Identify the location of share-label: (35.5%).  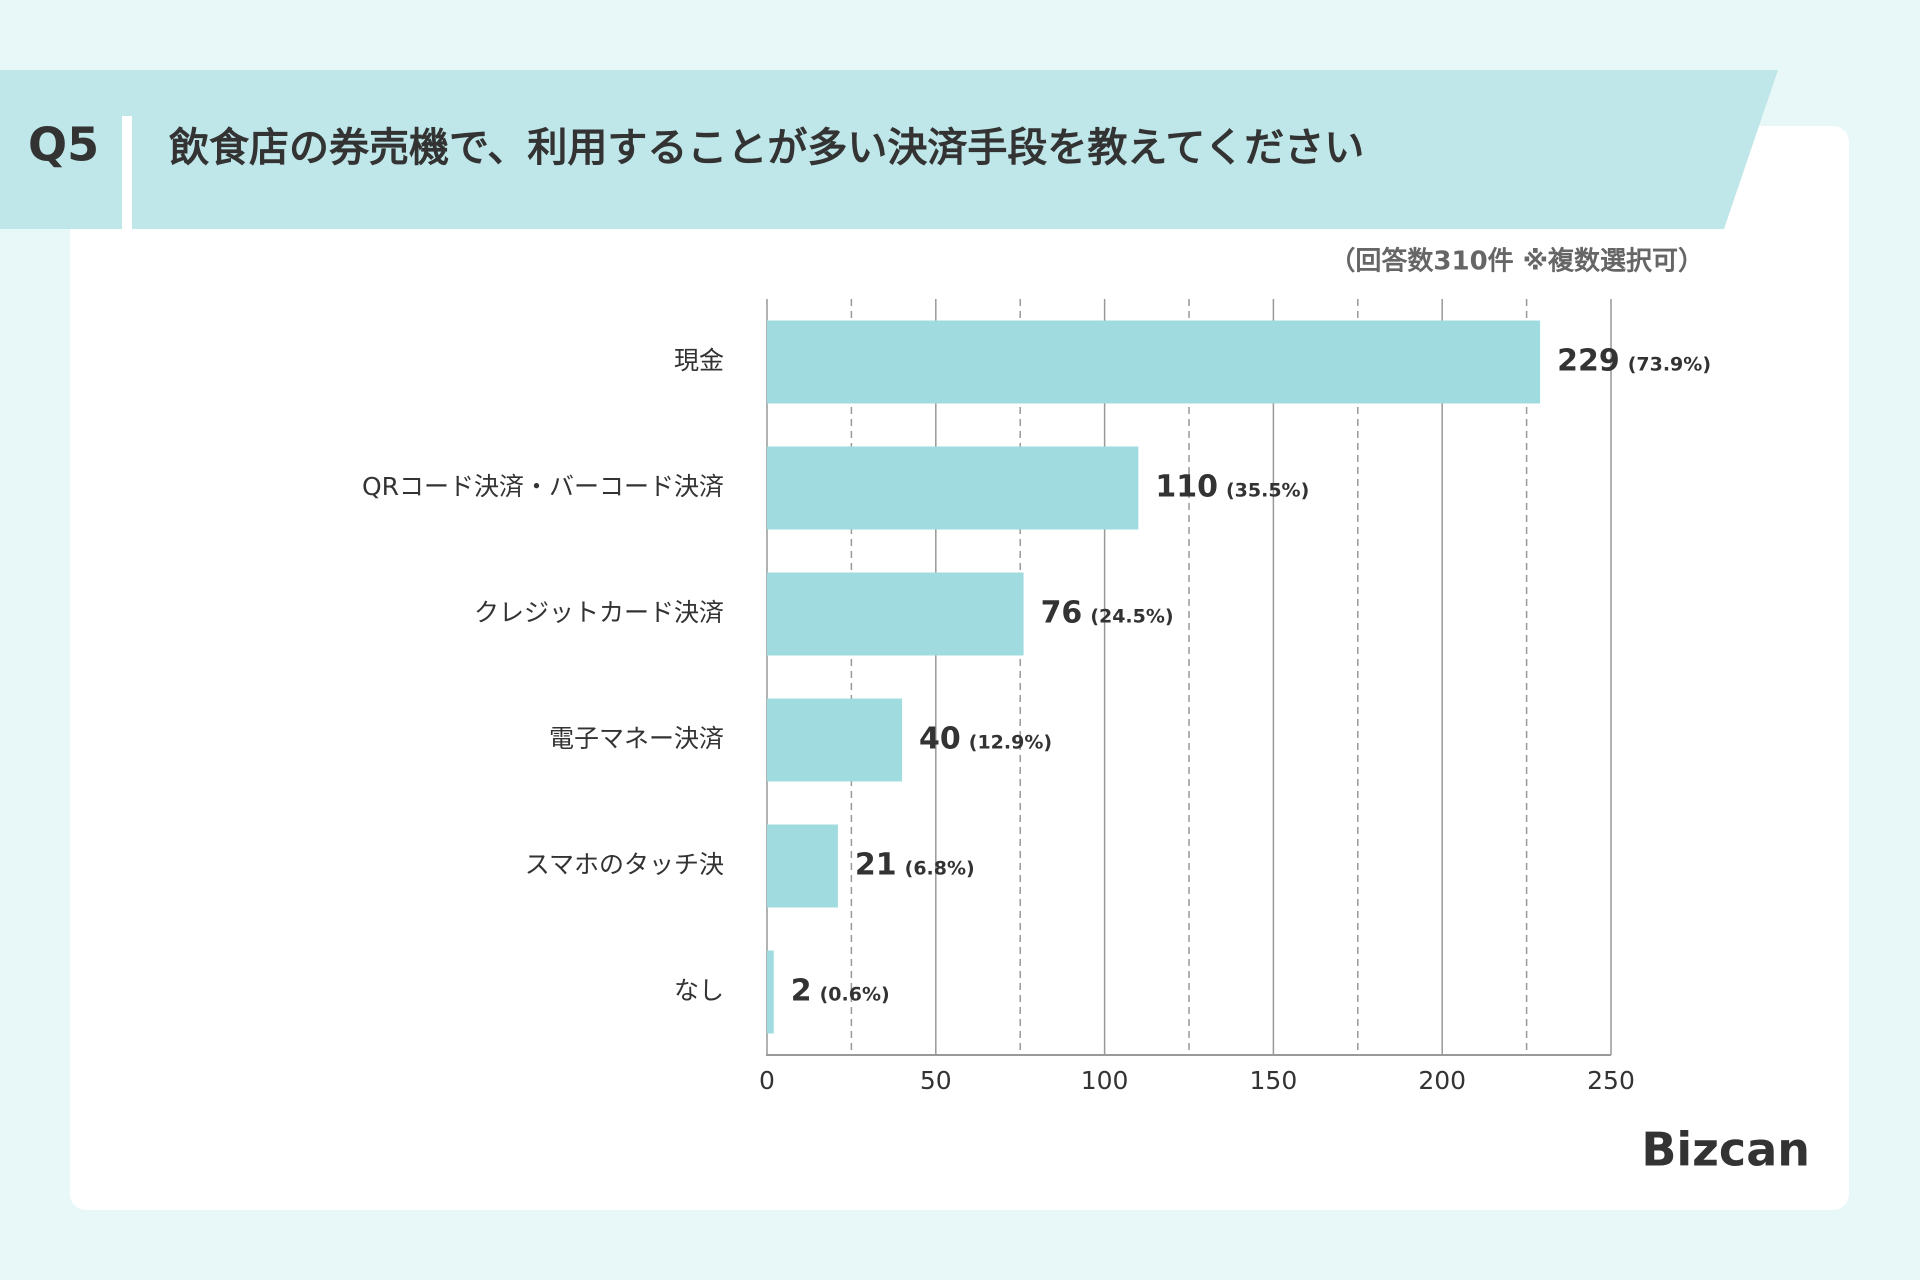
(1267, 491).